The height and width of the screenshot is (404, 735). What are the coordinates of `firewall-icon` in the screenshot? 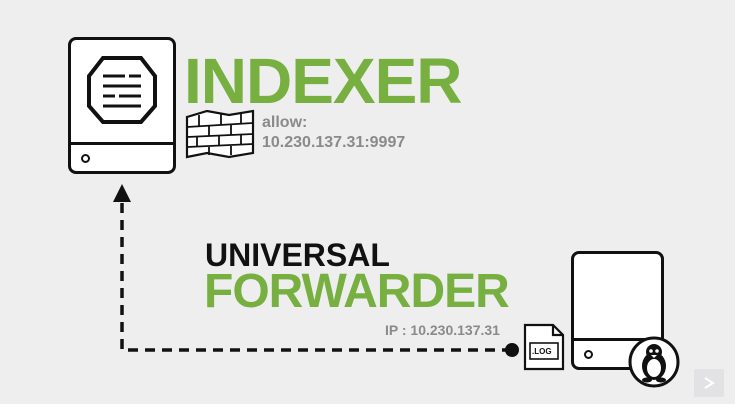 It's located at (220, 134).